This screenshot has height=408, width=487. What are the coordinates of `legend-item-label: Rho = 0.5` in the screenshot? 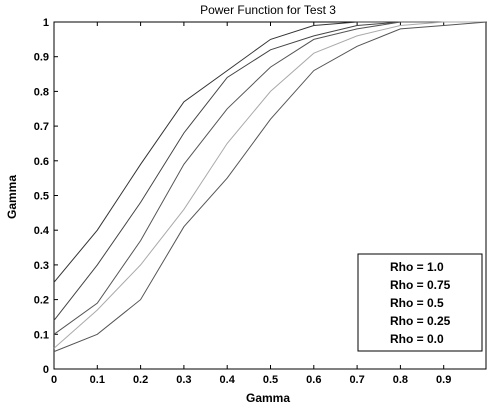 It's located at (417, 303).